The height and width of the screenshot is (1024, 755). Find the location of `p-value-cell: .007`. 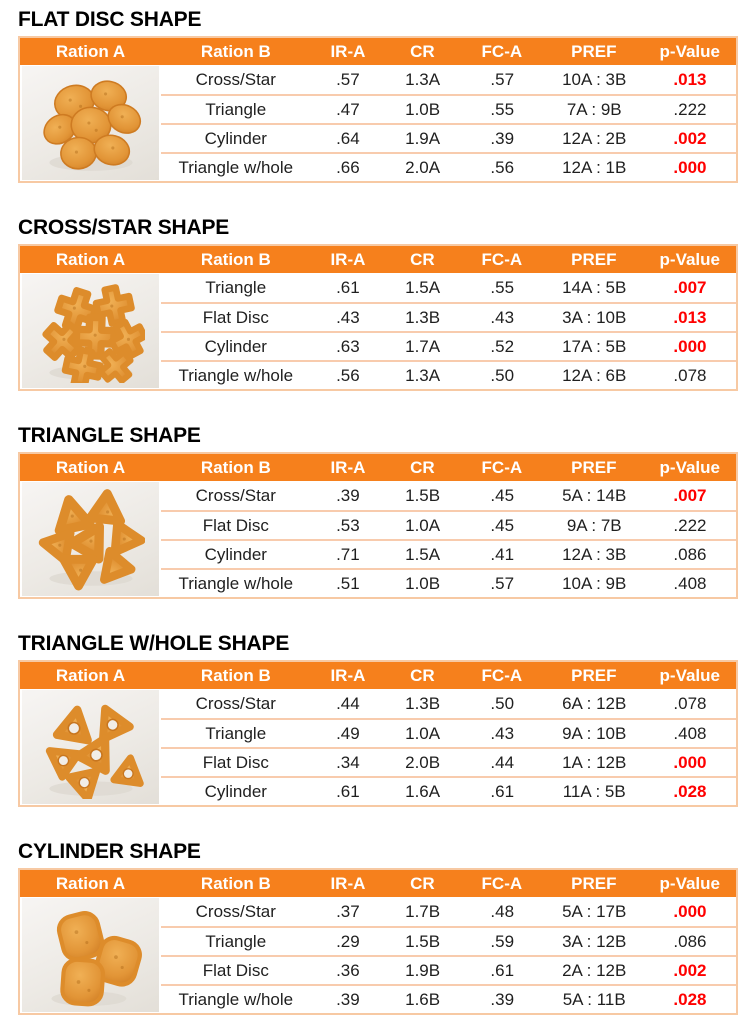

p-value-cell: .007 is located at coordinates (690, 287).